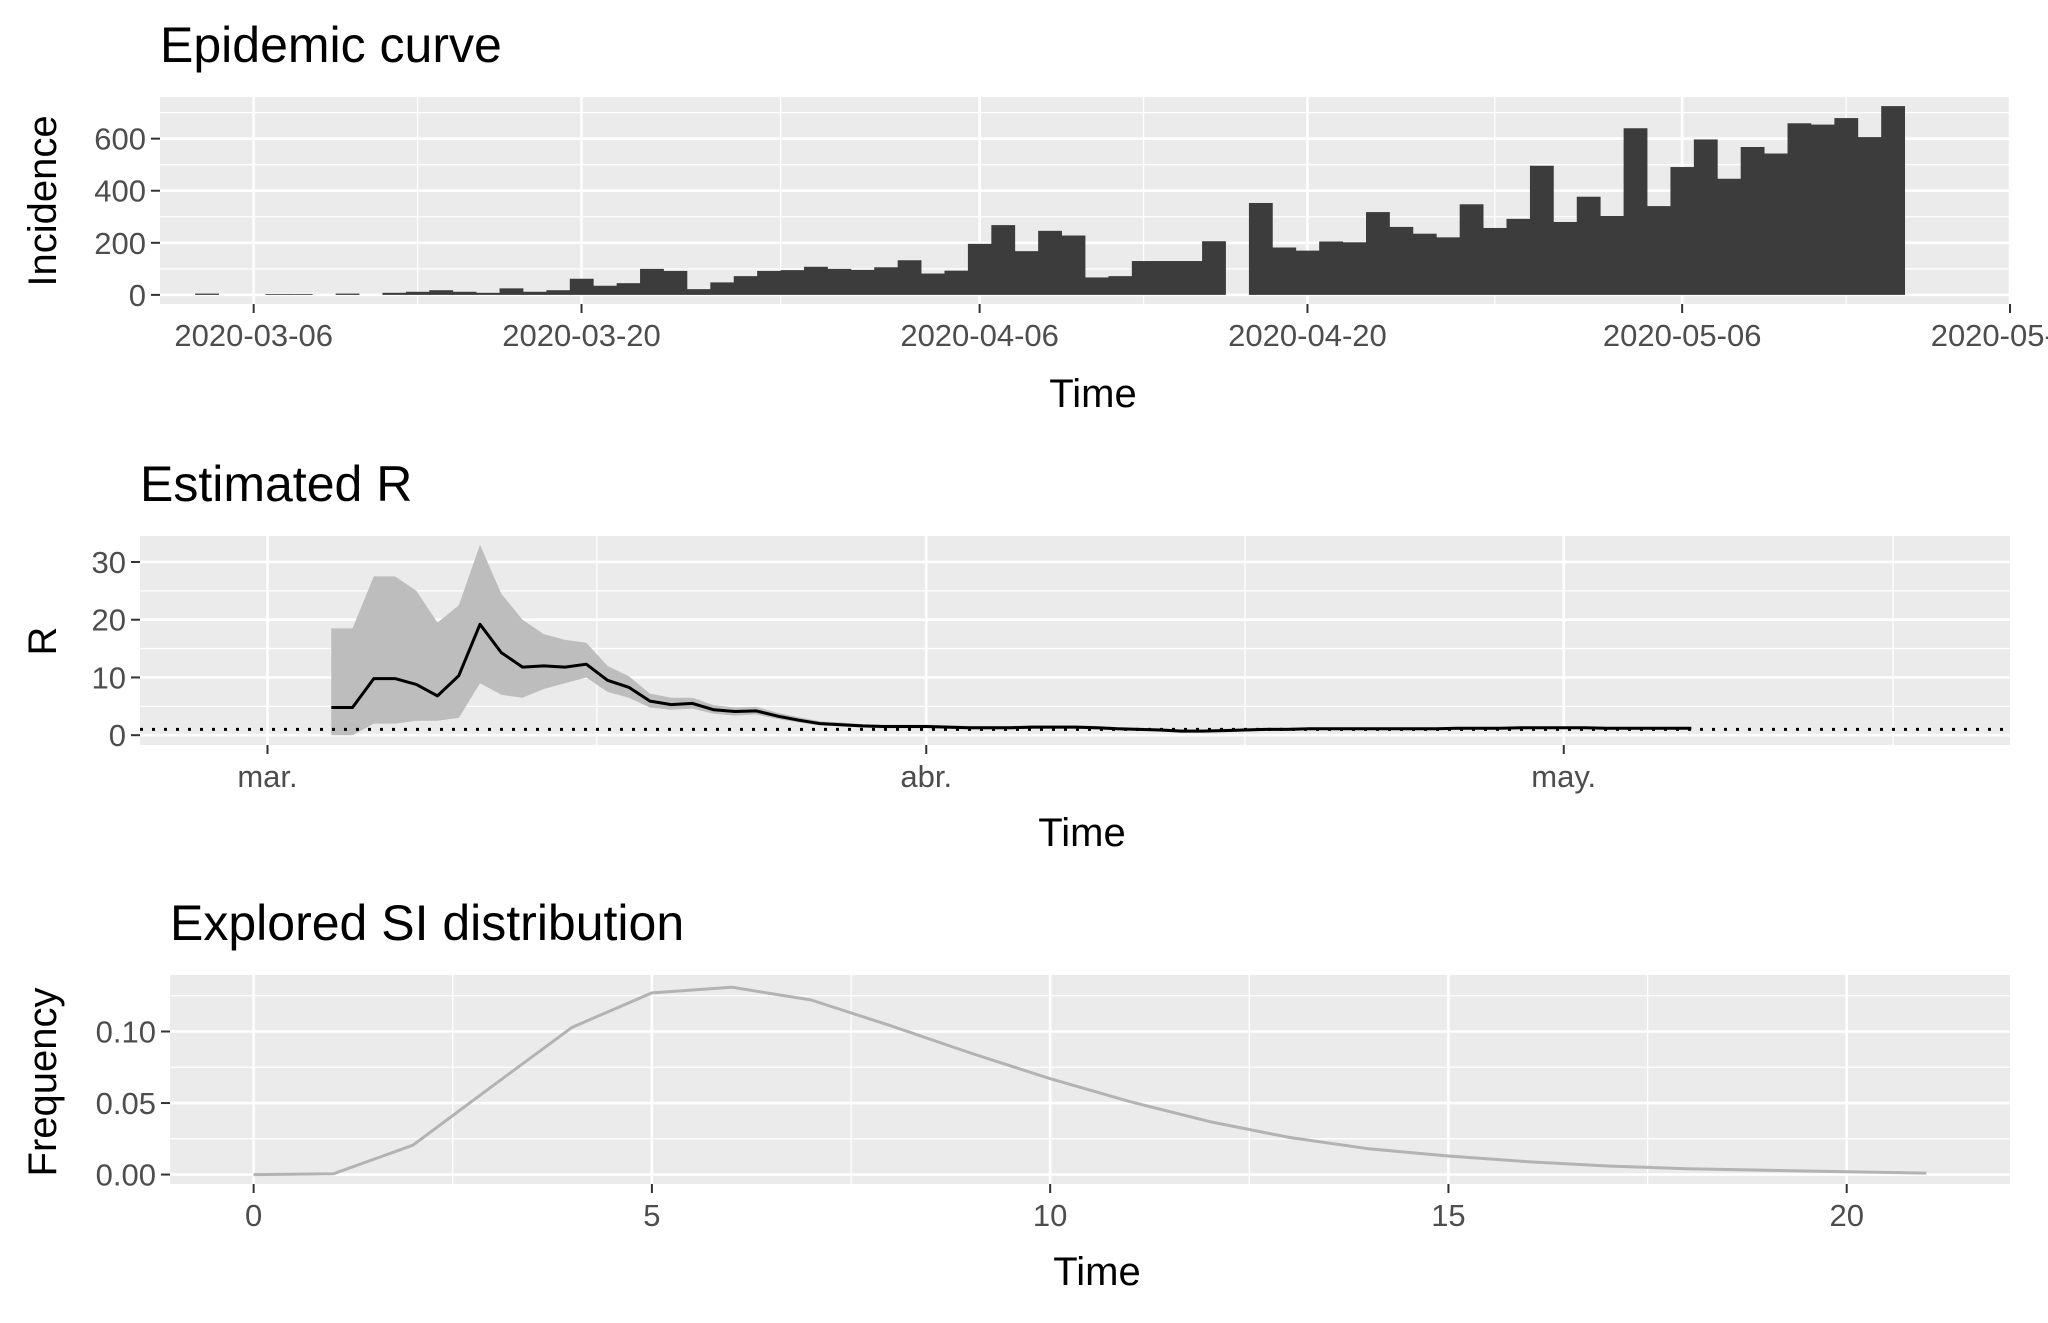  I want to click on rt-y-tick-label: 10, so click(109, 677).